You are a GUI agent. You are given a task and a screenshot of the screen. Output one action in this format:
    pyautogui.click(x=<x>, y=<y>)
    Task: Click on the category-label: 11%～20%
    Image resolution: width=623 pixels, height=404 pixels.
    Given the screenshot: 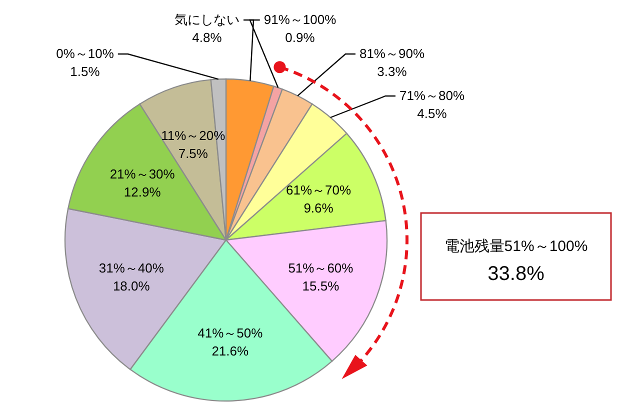 What is the action you would take?
    pyautogui.click(x=193, y=136)
    